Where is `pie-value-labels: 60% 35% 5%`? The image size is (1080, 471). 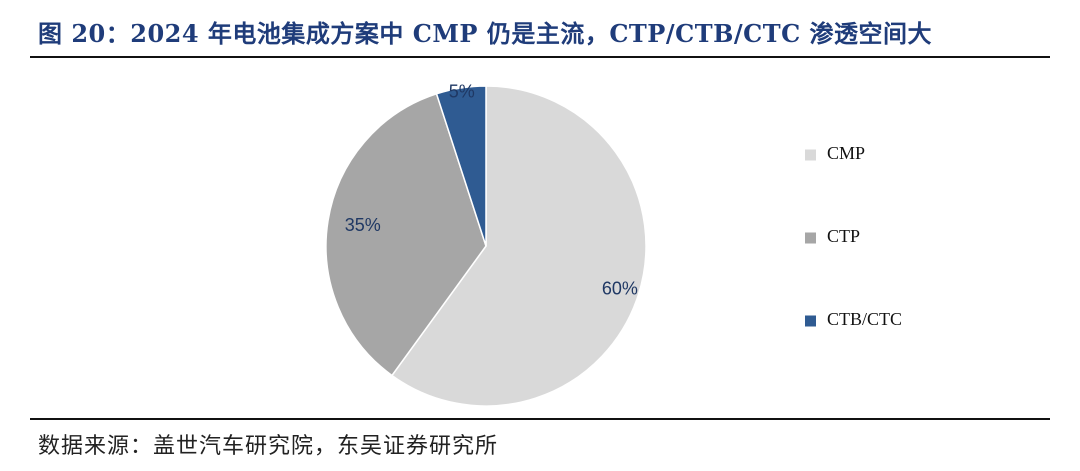 pie-value-labels: 60% 35% 5% is located at coordinates (491, 189).